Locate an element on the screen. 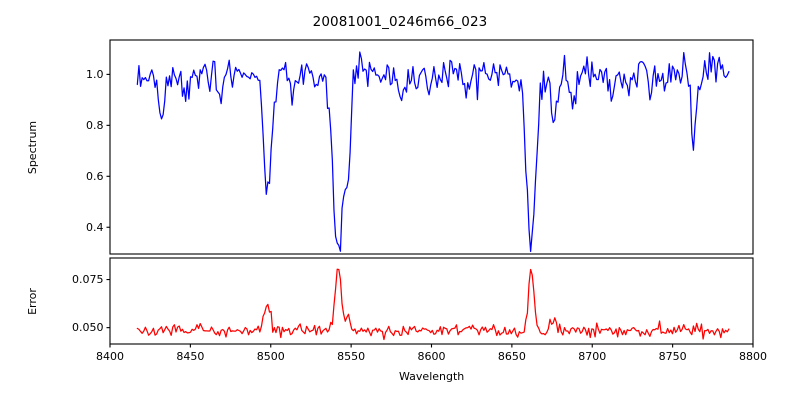  x-tick-label-8700: 8700 is located at coordinates (592, 356).